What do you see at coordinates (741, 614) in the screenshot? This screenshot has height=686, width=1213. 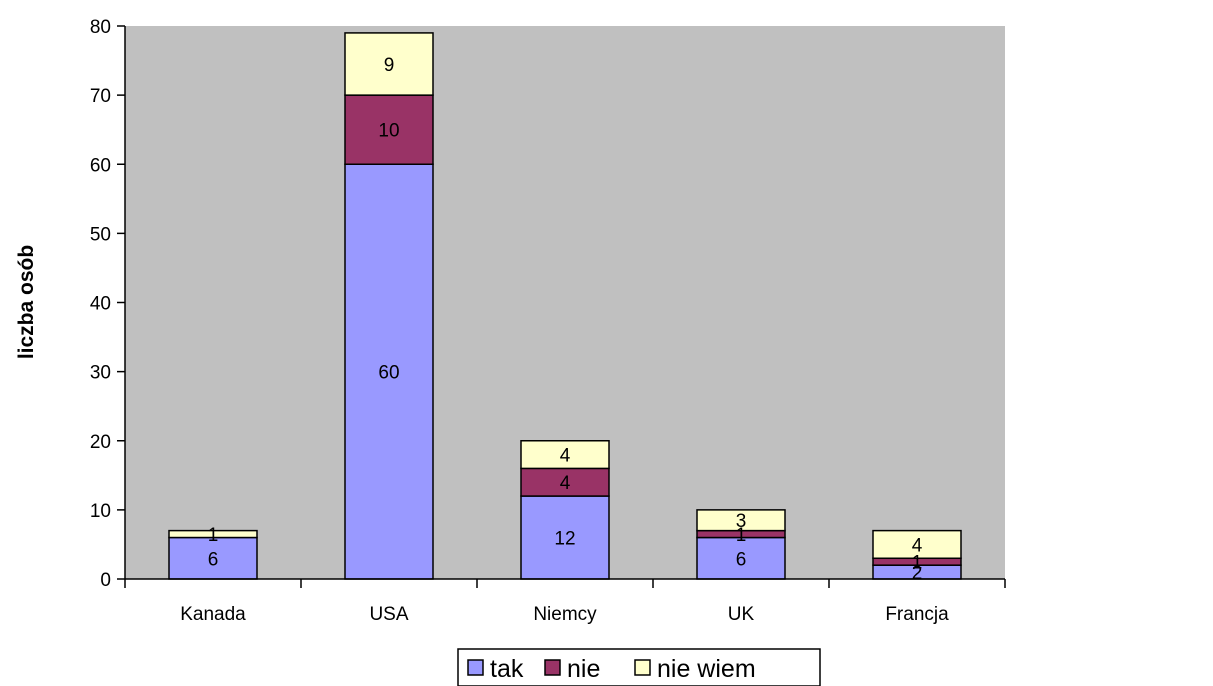 I see `x-tick-label: UK` at bounding box center [741, 614].